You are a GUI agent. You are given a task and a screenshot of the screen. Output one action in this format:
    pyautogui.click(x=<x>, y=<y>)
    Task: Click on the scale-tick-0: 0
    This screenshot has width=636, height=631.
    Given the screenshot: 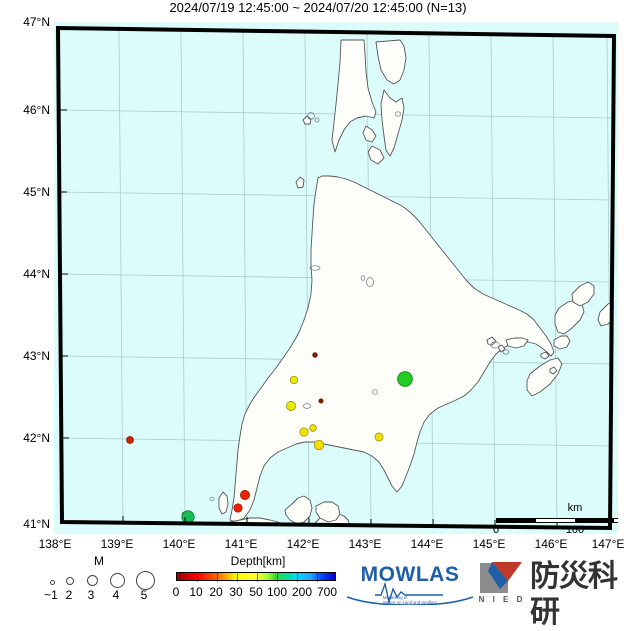 What is the action you would take?
    pyautogui.click(x=496, y=529)
    